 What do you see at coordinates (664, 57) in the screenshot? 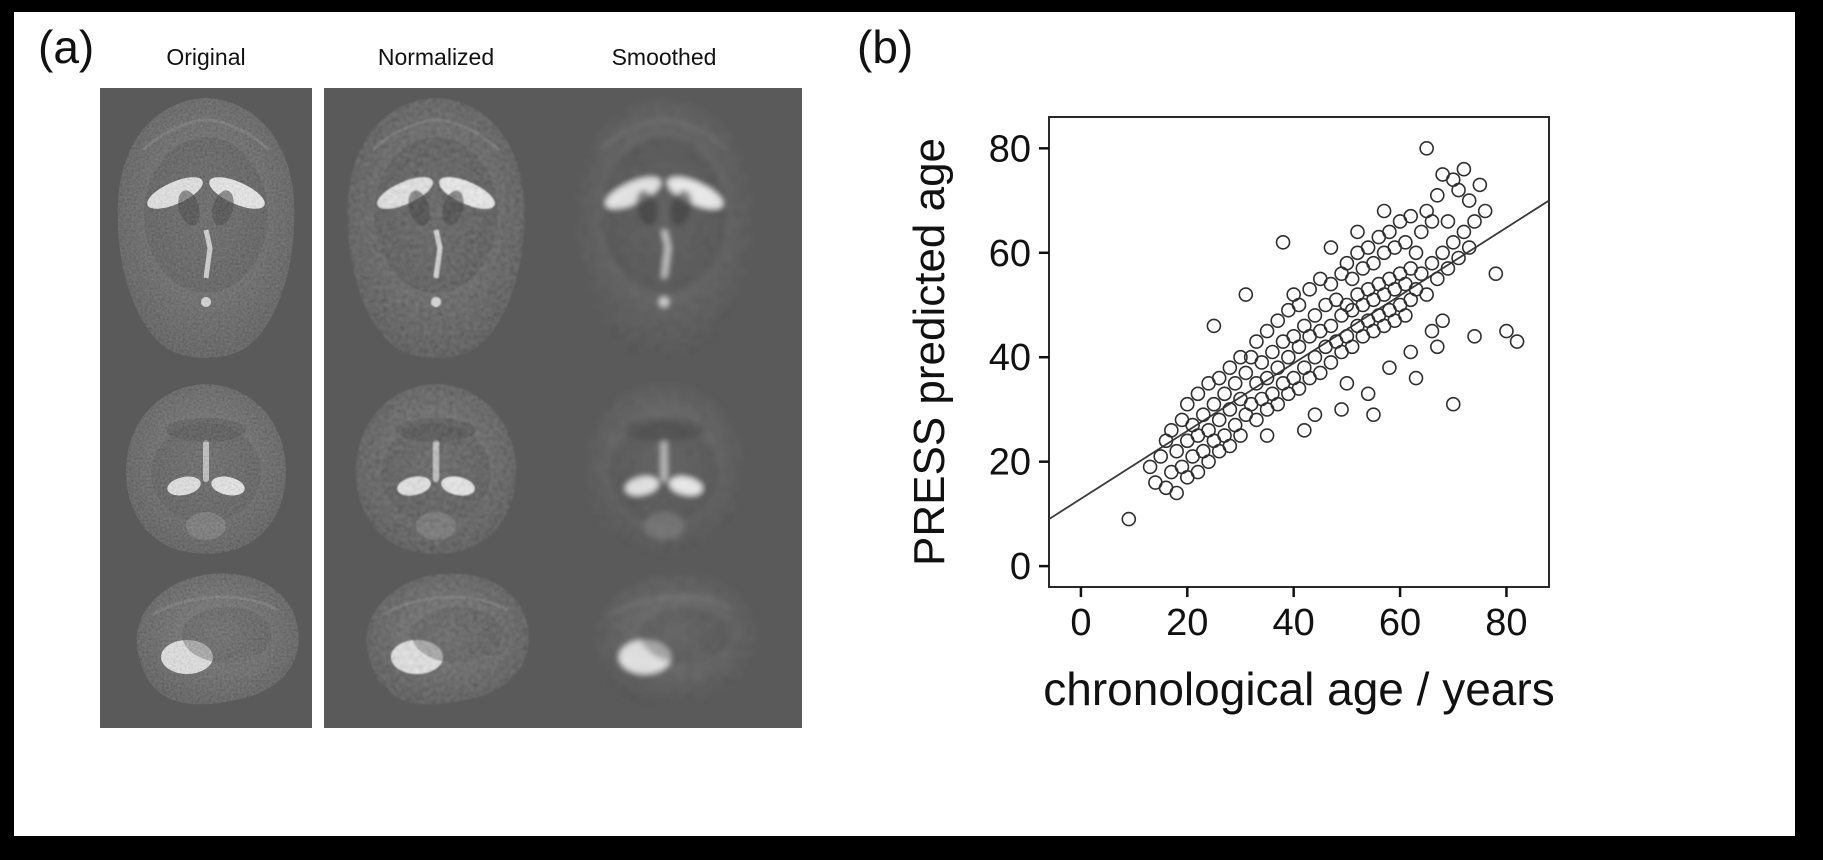
I see `column-header-smoothed: Smoothed` at bounding box center [664, 57].